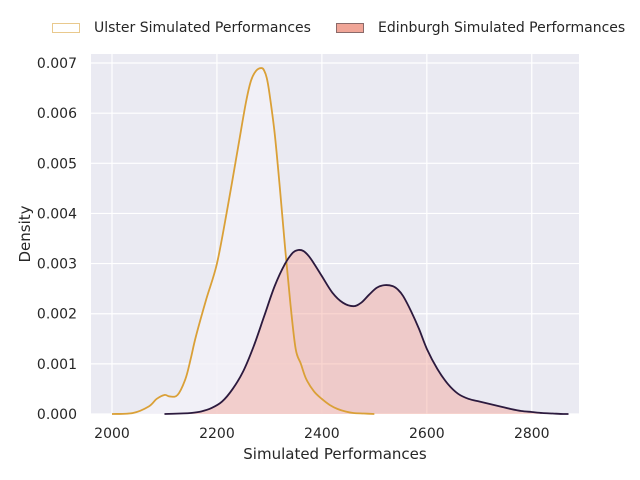 The width and height of the screenshot is (640, 480). Describe the element at coordinates (57, 315) in the screenshot. I see `y-tick-label: 0.002` at that location.